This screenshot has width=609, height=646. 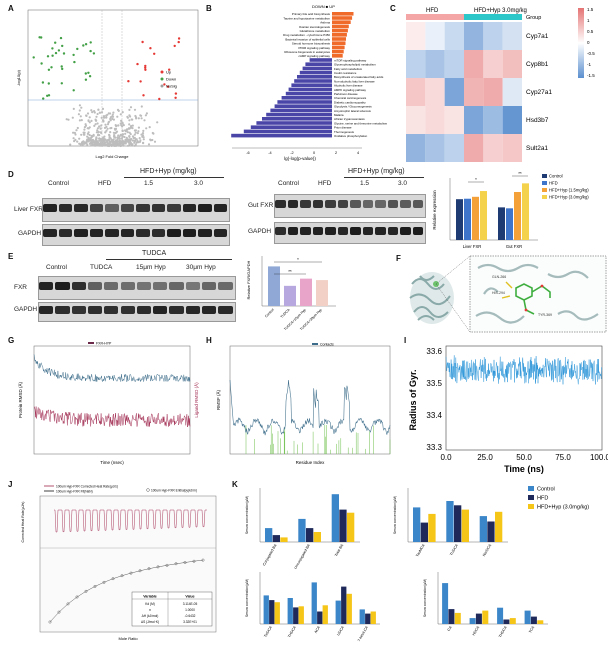 What do you see at coordinates (546, 490) in the screenshot?
I see `serum-legend-label: Control` at bounding box center [546, 490].